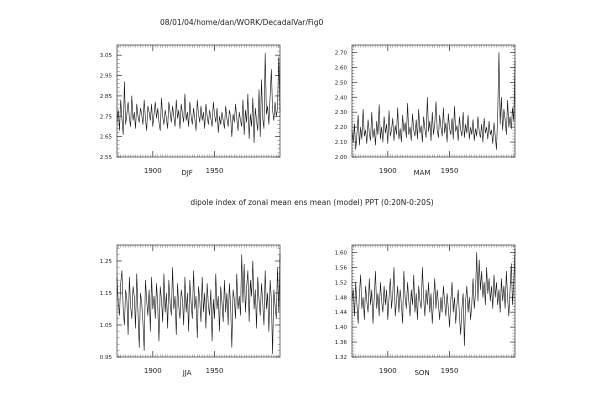 The width and height of the screenshot is (589, 416). Describe the element at coordinates (198, 98) in the screenshot. I see `djf-series-line` at that location.